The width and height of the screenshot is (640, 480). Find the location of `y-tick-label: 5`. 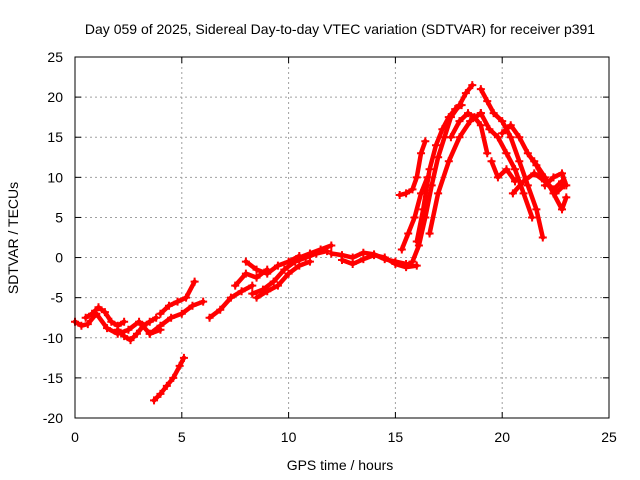

y-tick-label: 5 is located at coordinates (59, 217).